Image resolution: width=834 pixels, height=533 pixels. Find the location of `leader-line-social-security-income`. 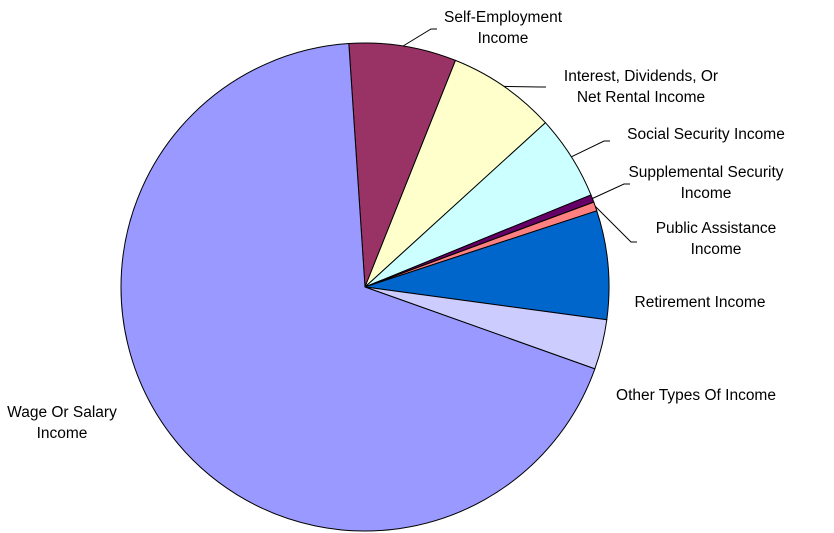

leader-line-social-security-income is located at coordinates (590, 149).